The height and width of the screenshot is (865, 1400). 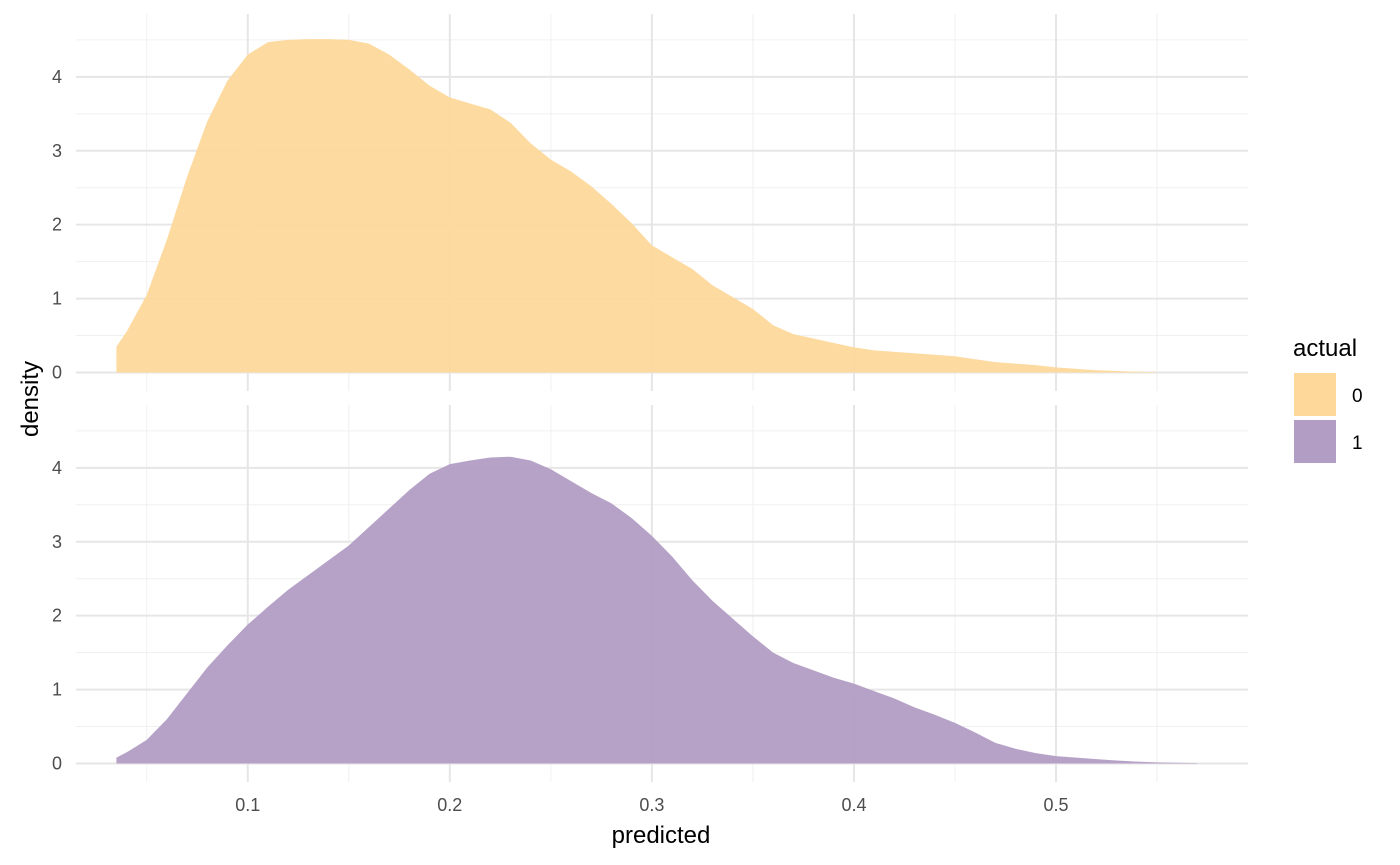 What do you see at coordinates (30, 399) in the screenshot?
I see `y-axis-title: density` at bounding box center [30, 399].